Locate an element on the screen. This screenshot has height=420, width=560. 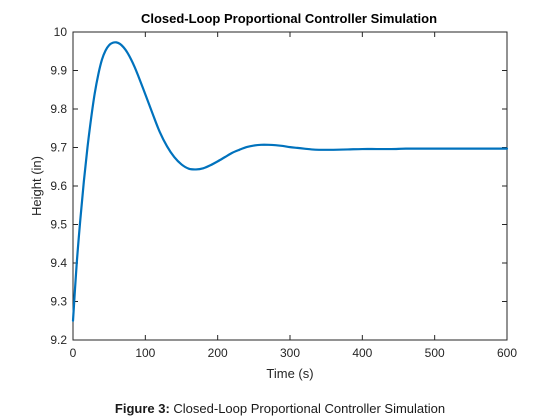
y-tick-label-5: 9.7 is located at coordinates (58, 148).